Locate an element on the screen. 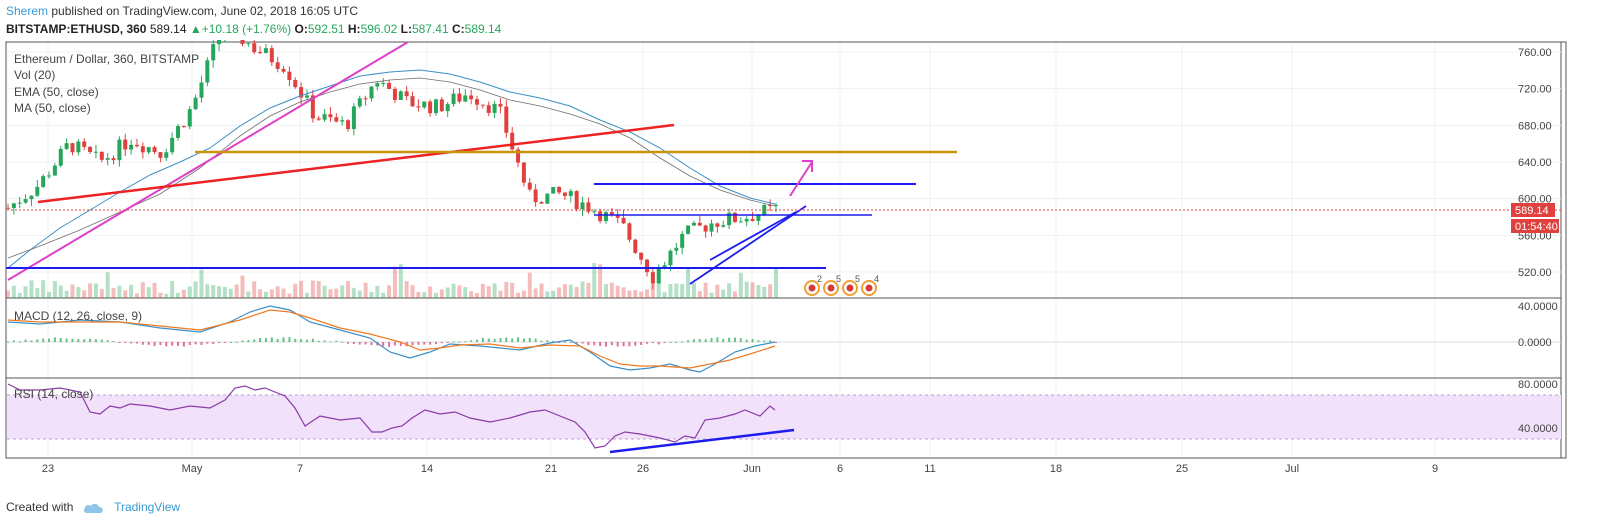 The height and width of the screenshot is (527, 1623). price-tick-label: 520.00 is located at coordinates (1535, 273).